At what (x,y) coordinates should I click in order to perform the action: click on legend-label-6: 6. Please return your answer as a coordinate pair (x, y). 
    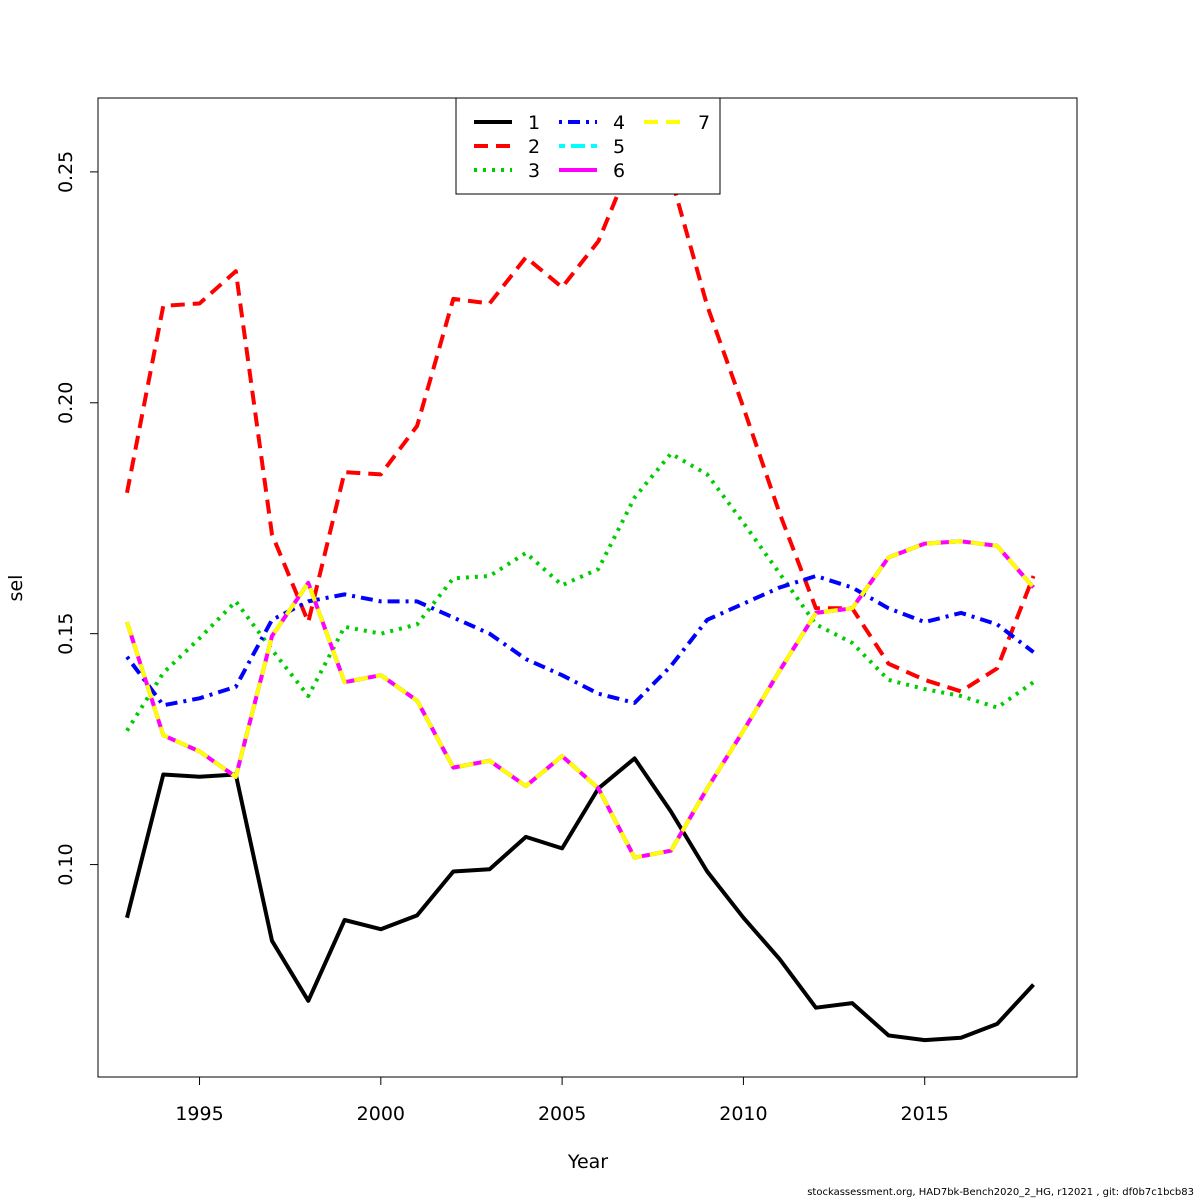
    Looking at the image, I should click on (619, 171).